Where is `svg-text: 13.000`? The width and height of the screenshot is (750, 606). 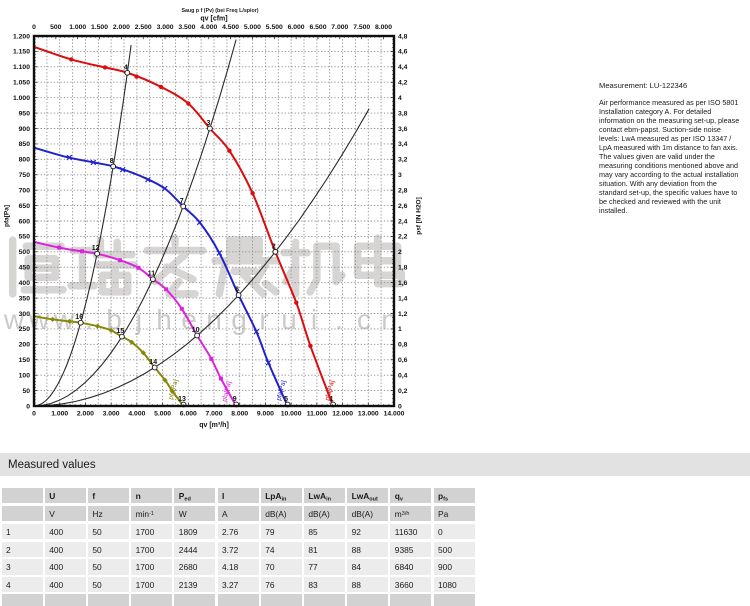
svg-text: 13.000 is located at coordinates (368, 414).